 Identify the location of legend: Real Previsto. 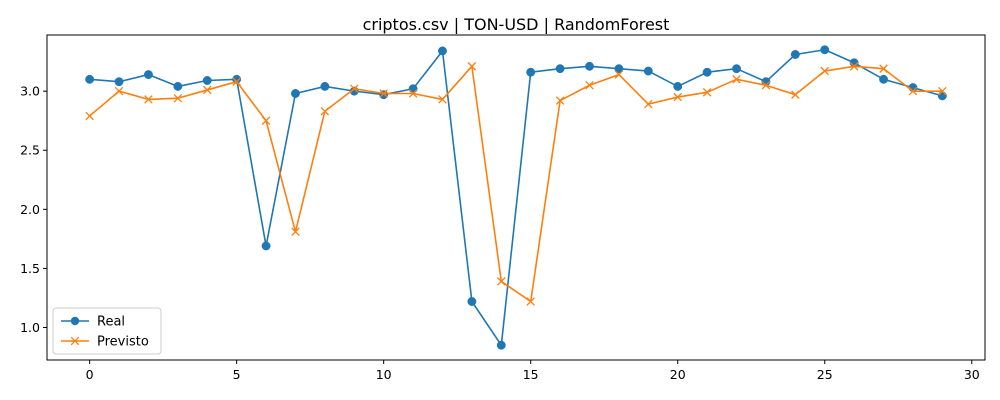
(107, 331).